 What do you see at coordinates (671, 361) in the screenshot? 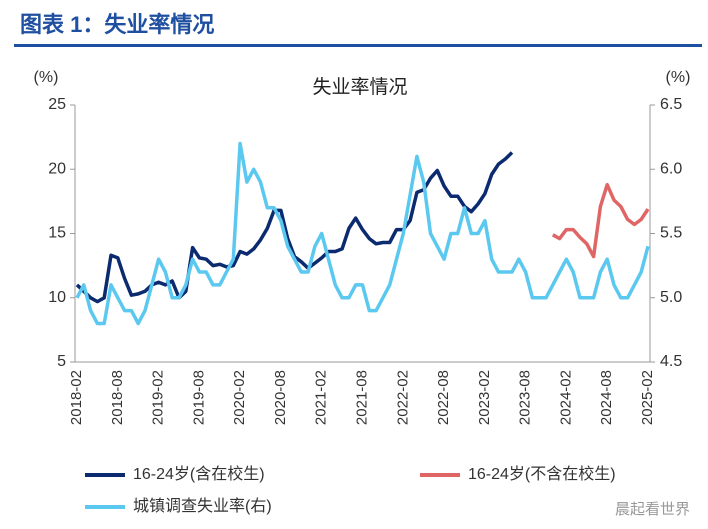
I see `y2-tick-label: 4.5` at bounding box center [671, 361].